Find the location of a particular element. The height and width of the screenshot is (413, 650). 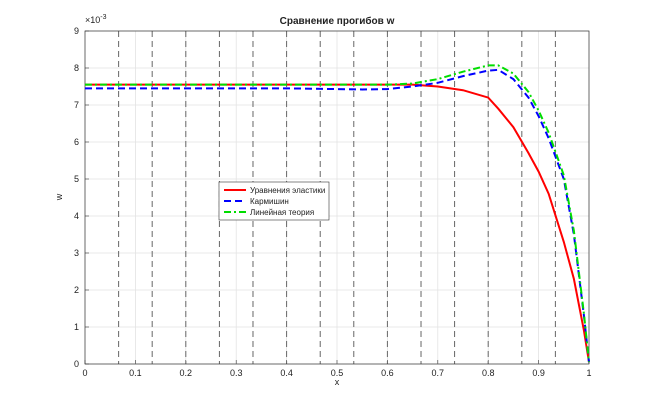

y-tick-label: 5 is located at coordinates (76, 179).